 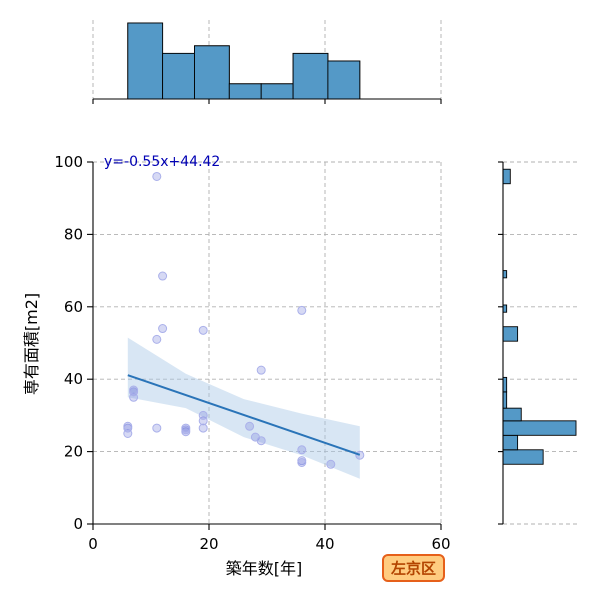 I want to click on top-histogram, so click(x=267, y=62).